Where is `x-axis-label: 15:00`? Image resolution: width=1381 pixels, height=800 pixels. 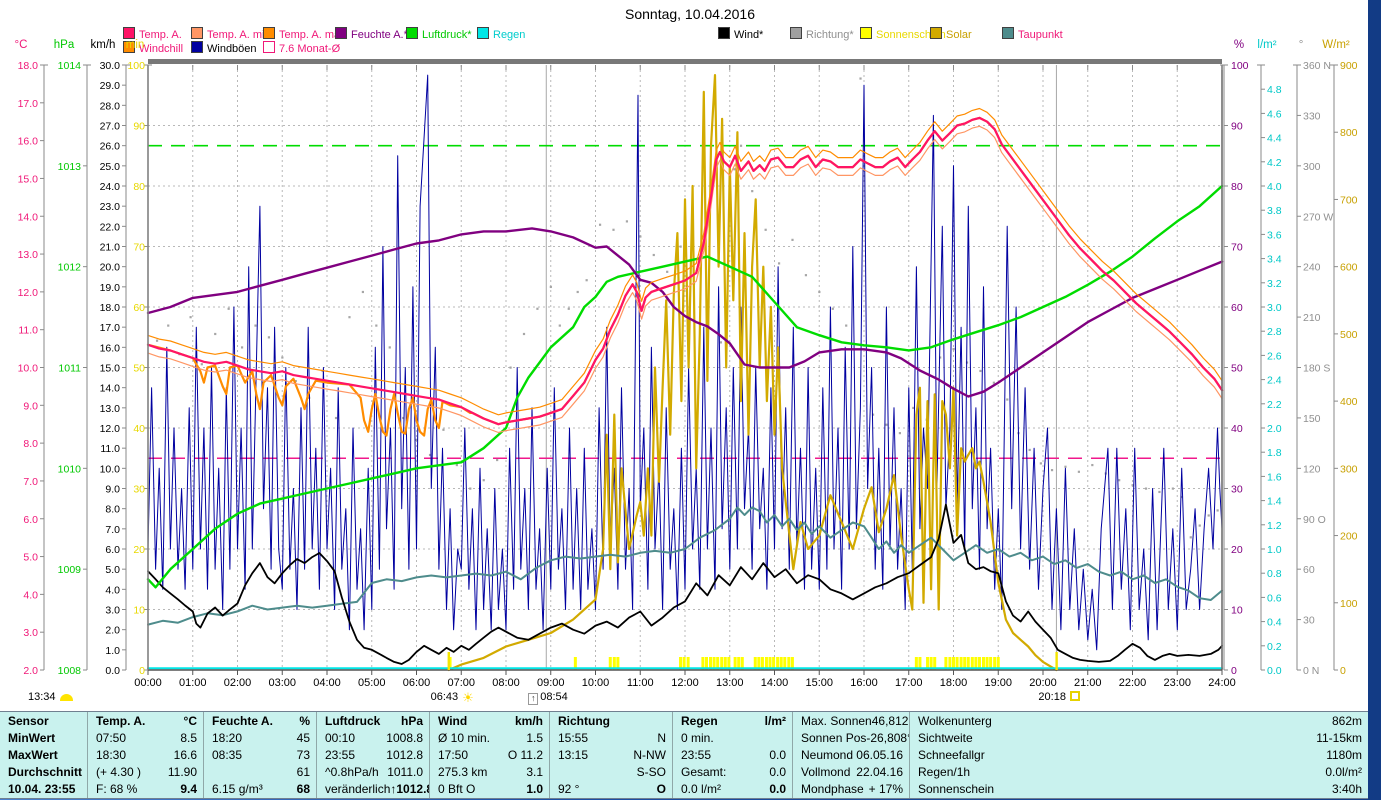
x-axis-label: 15:00 is located at coordinates (819, 683).